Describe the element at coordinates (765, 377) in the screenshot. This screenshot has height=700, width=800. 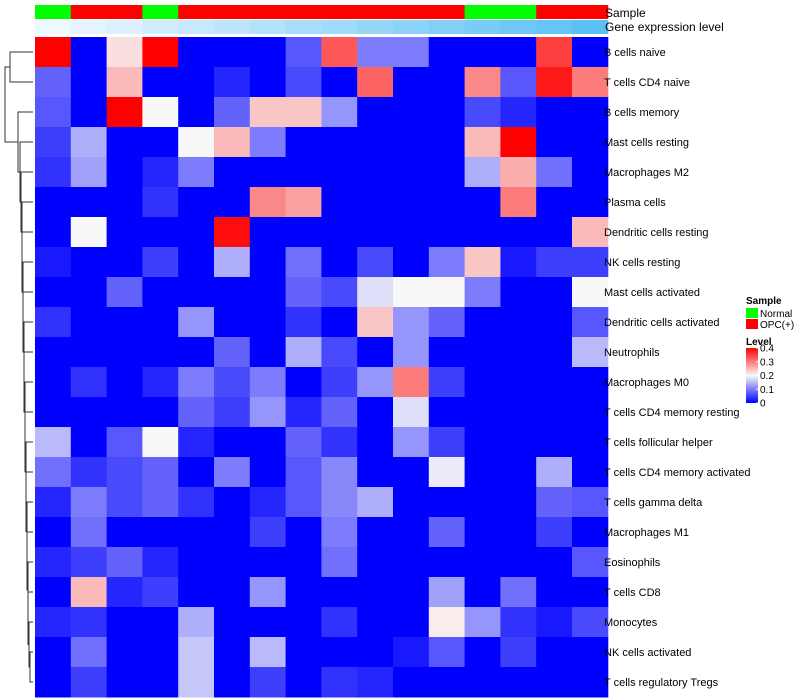
I see `legend-level-ticks: 0.4 0.3 0.2 0.1 0` at that location.